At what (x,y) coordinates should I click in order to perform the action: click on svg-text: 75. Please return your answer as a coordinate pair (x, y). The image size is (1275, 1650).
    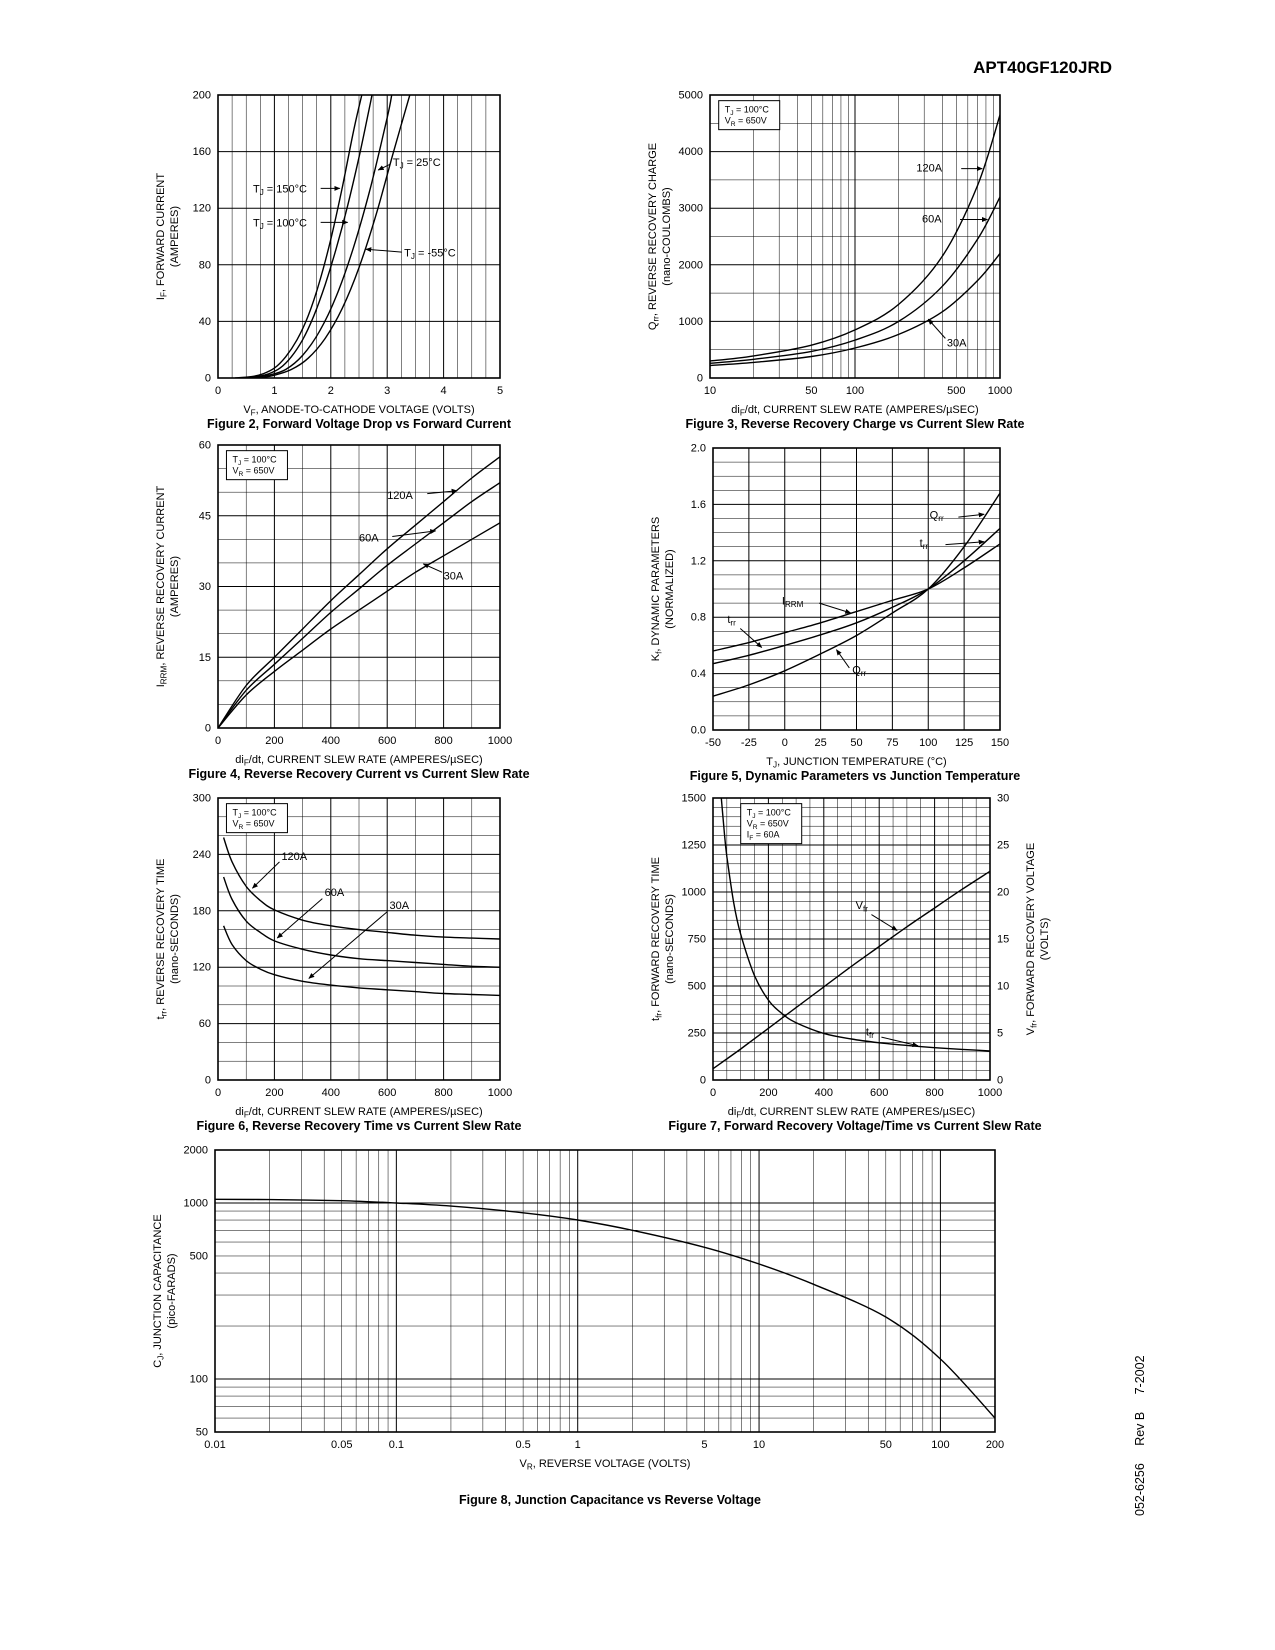
    Looking at the image, I should click on (892, 743).